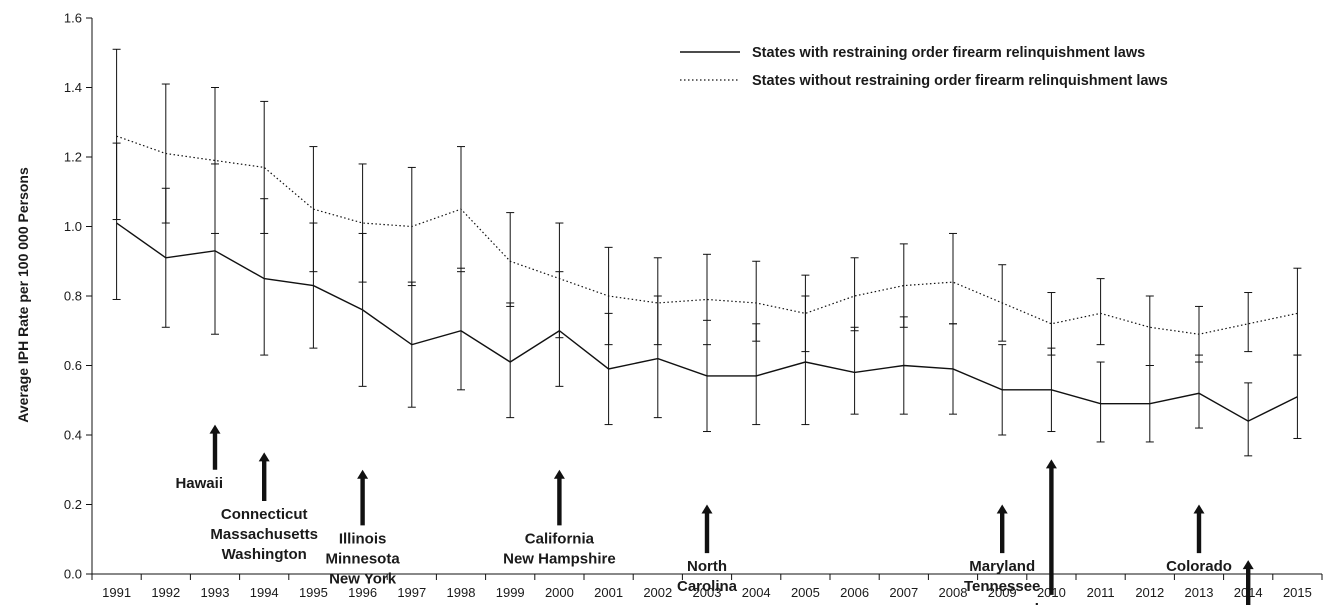 This screenshot has height=605, width=1325. Describe the element at coordinates (953, 592) in the screenshot. I see `x-tick-label: 2008` at that location.